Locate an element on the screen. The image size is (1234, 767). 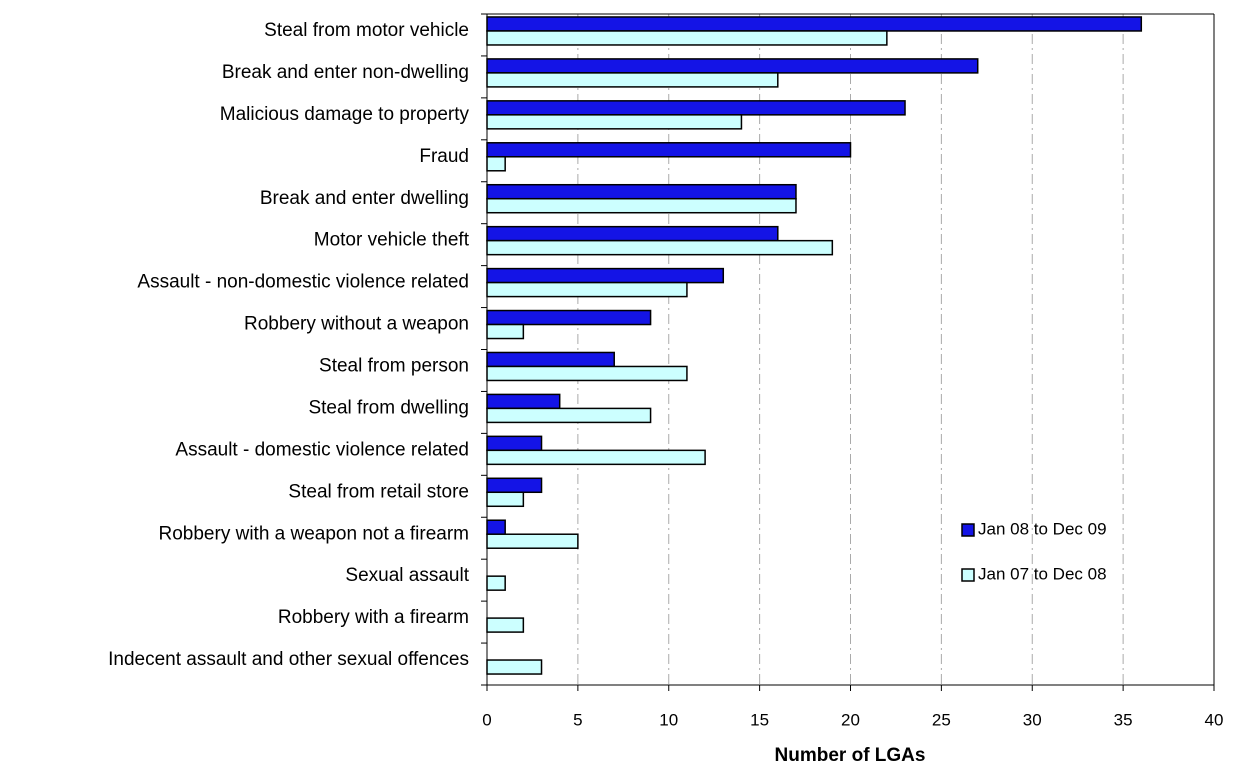
y-tick-label: Assault - non-domestic violence related is located at coordinates (303, 282).